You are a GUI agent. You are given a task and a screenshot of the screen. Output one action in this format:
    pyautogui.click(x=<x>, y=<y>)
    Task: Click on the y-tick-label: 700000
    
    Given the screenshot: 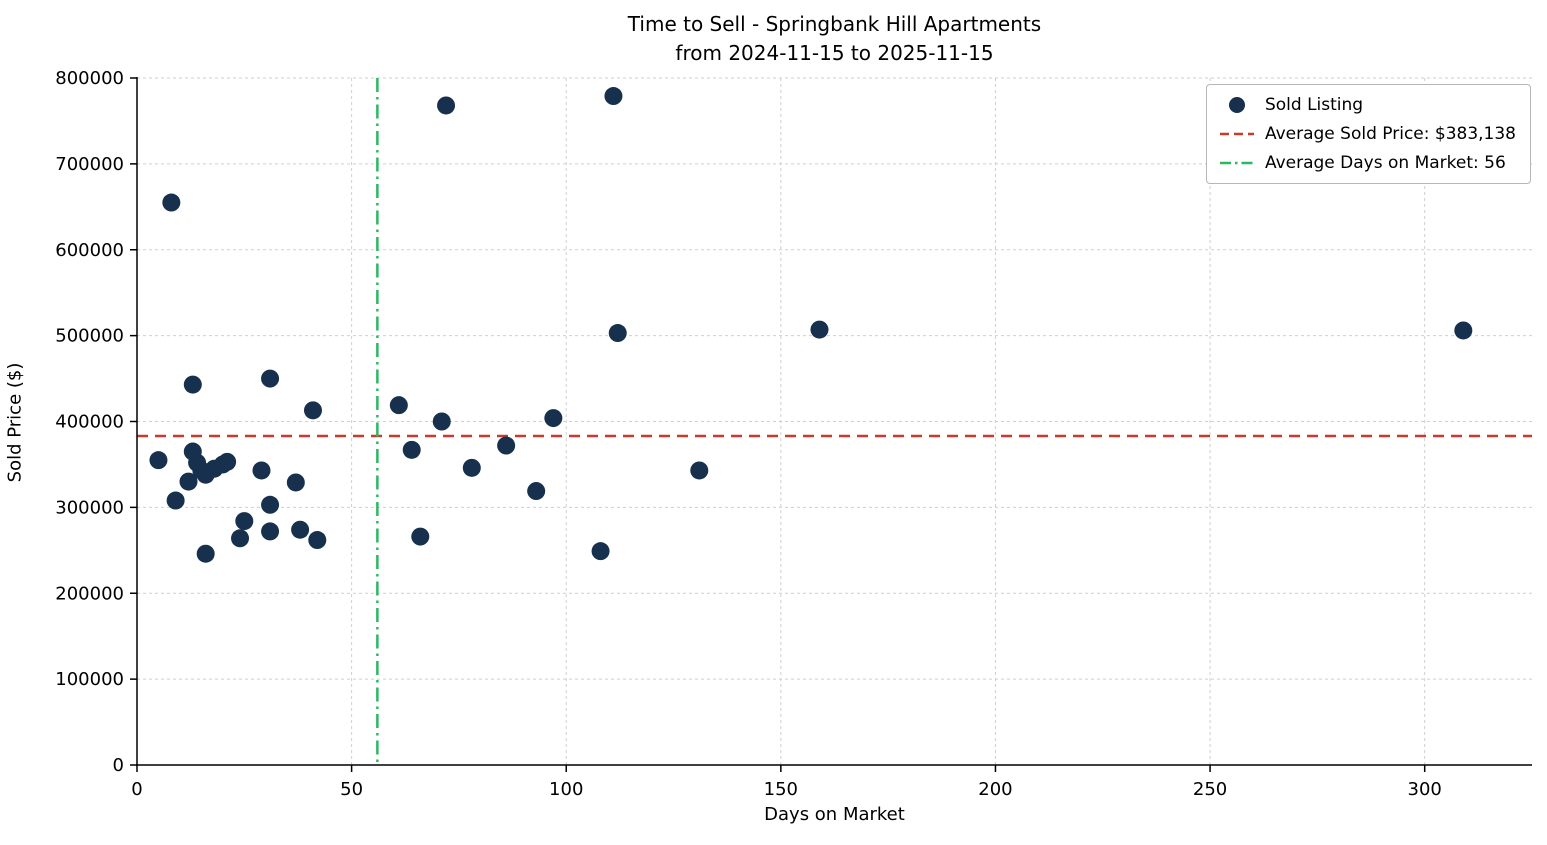 What is the action you would take?
    pyautogui.click(x=89, y=164)
    